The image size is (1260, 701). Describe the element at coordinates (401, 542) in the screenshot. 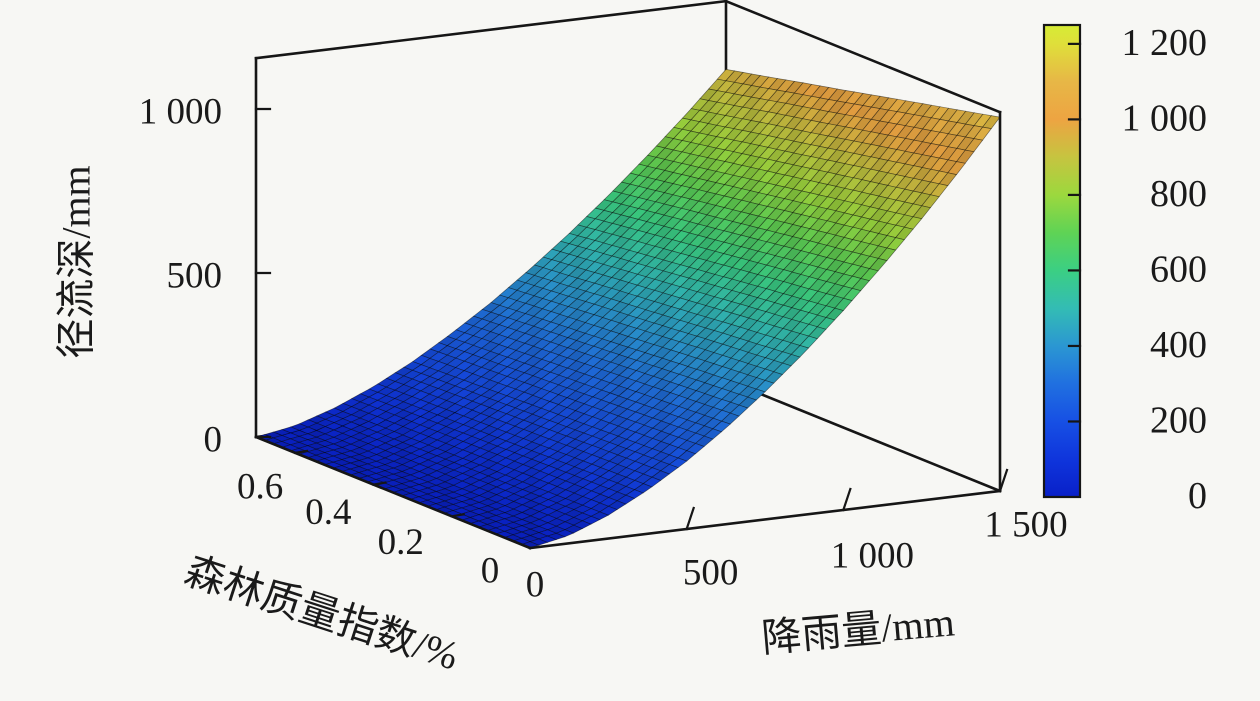

I see `y-tick-label: 0.2` at that location.